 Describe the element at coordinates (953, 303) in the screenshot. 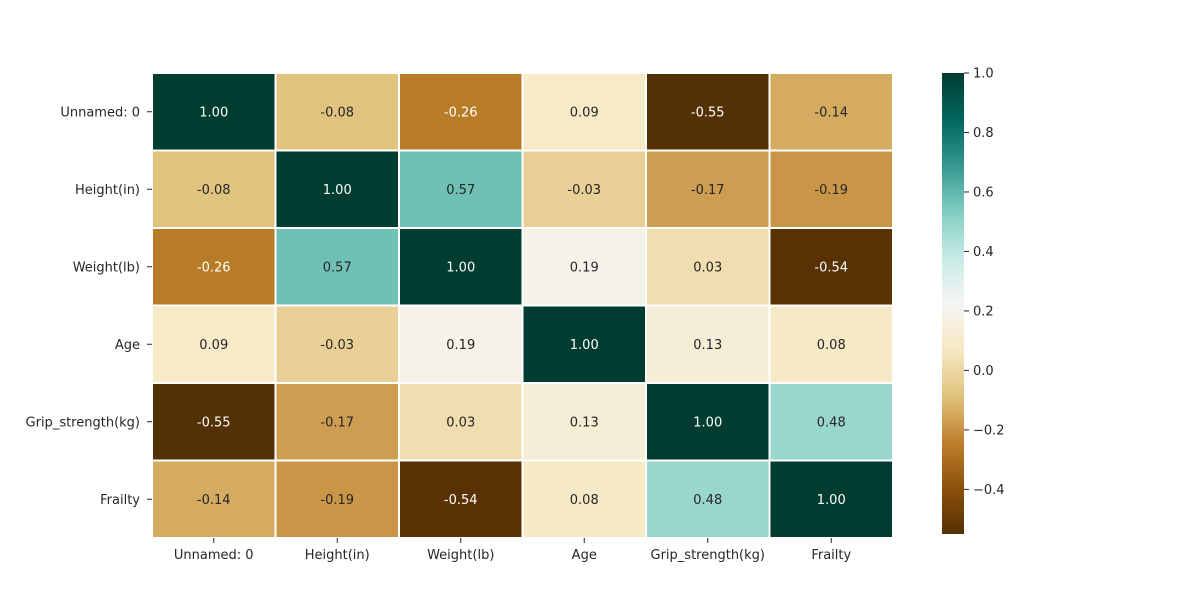

I see `colorbar-gradient` at that location.